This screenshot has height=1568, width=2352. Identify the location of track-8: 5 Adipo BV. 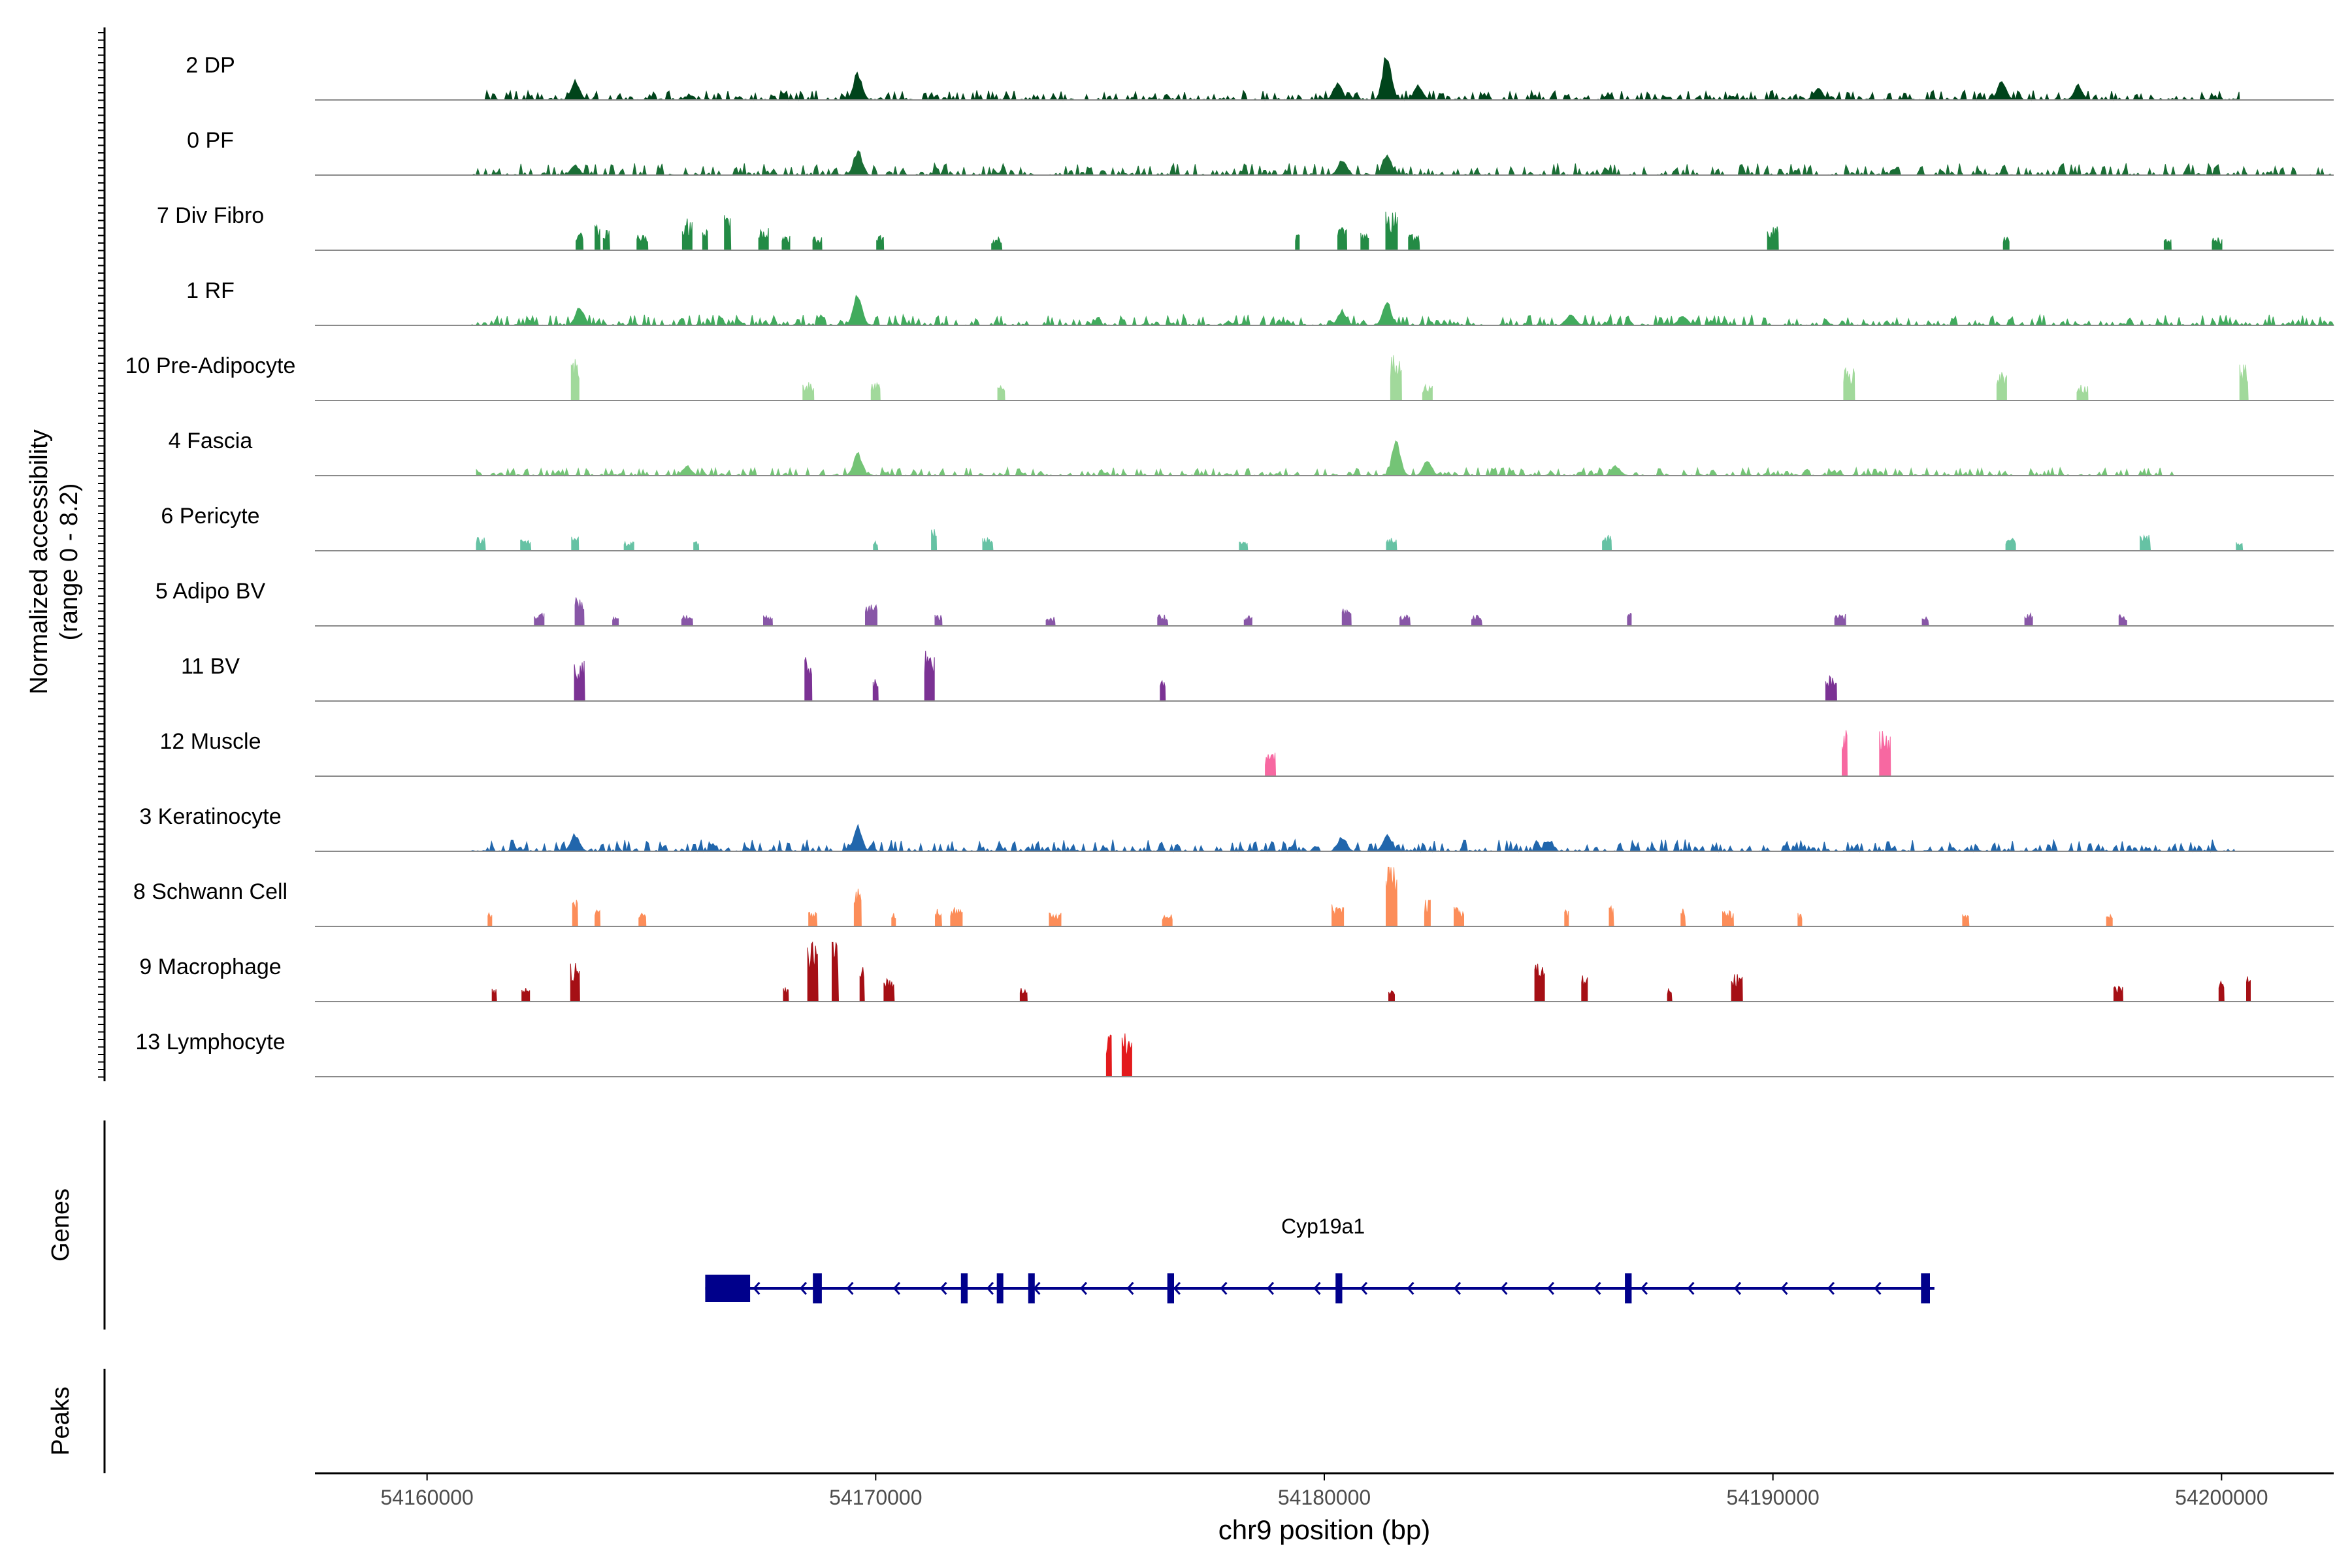
(1244, 603).